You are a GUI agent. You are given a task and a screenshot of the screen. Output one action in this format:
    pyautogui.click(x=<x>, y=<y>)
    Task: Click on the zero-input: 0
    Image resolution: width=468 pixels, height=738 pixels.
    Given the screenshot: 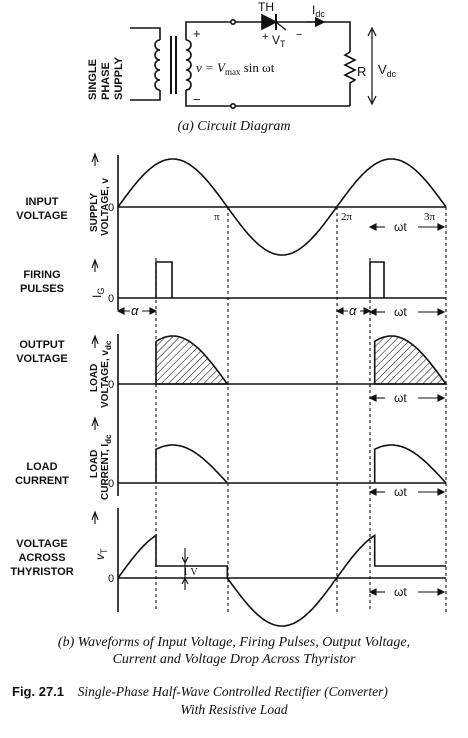 What is the action you would take?
    pyautogui.click(x=111, y=208)
    